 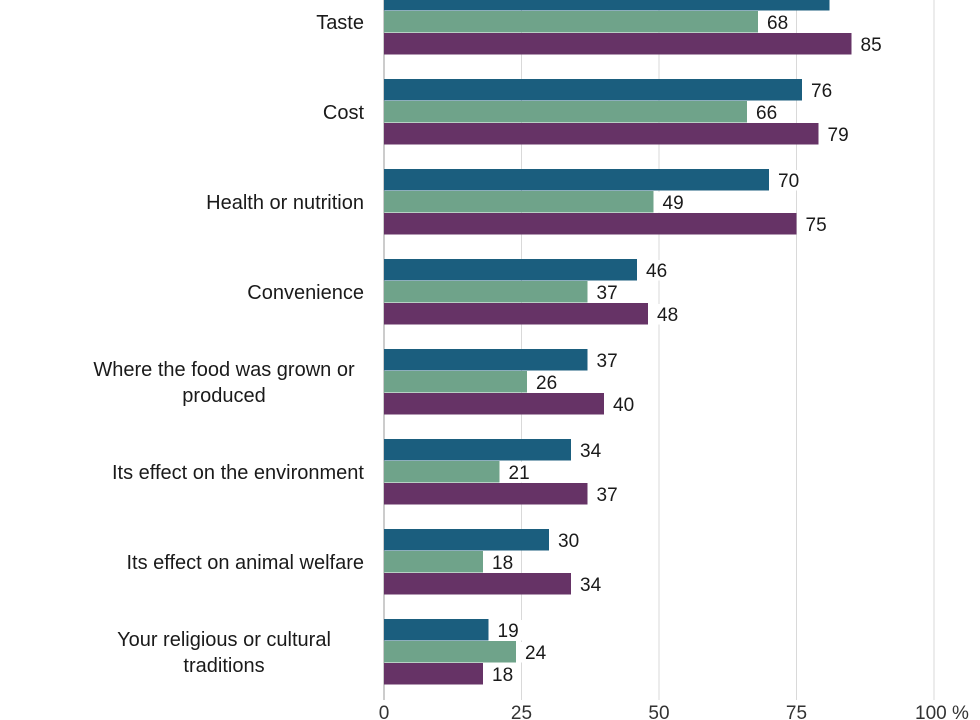 I want to click on value-label: 79, so click(x=838, y=135).